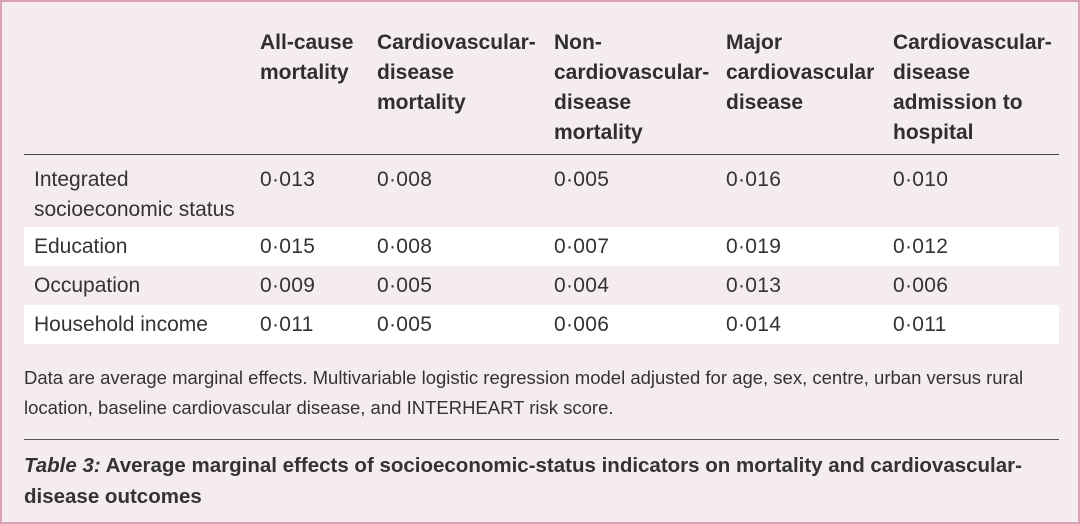 This screenshot has height=524, width=1080. I want to click on caption-divider, so click(541, 439).